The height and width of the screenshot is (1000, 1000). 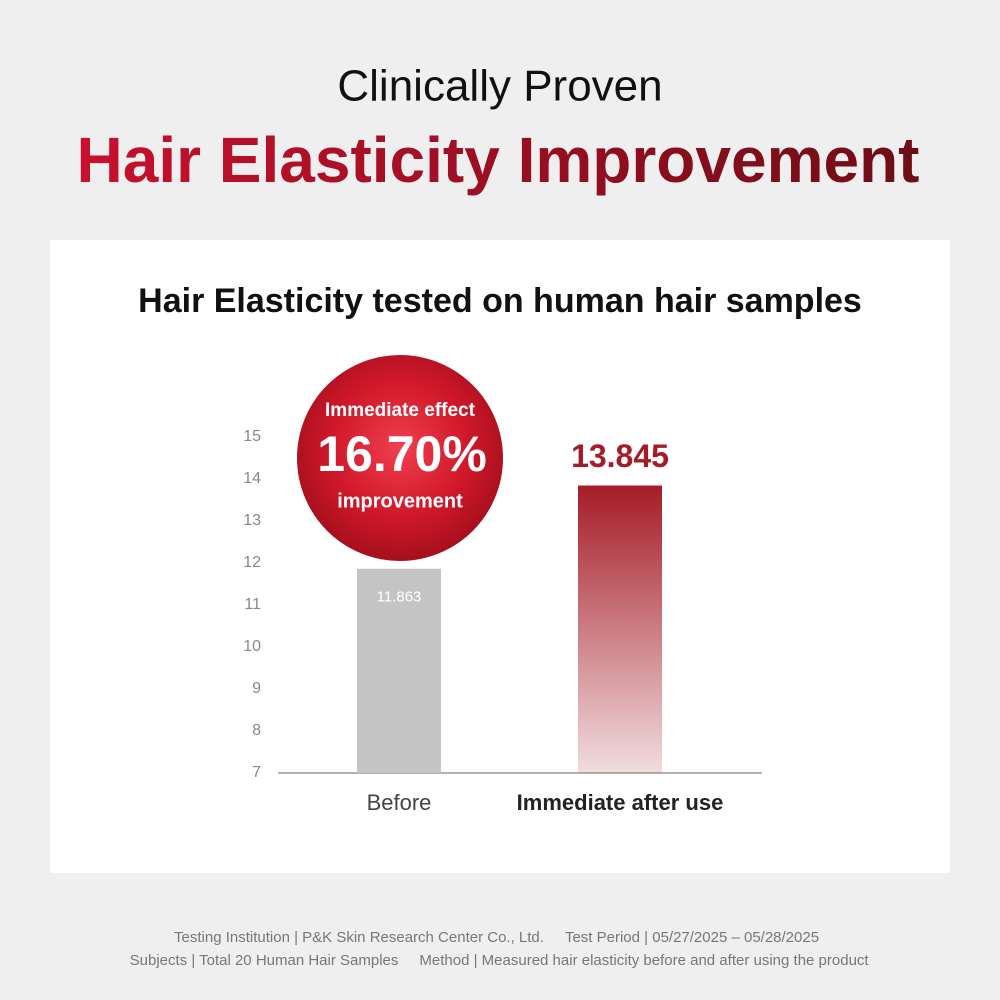 What do you see at coordinates (620, 802) in the screenshot?
I see `x-tick-label: Immediate after use` at bounding box center [620, 802].